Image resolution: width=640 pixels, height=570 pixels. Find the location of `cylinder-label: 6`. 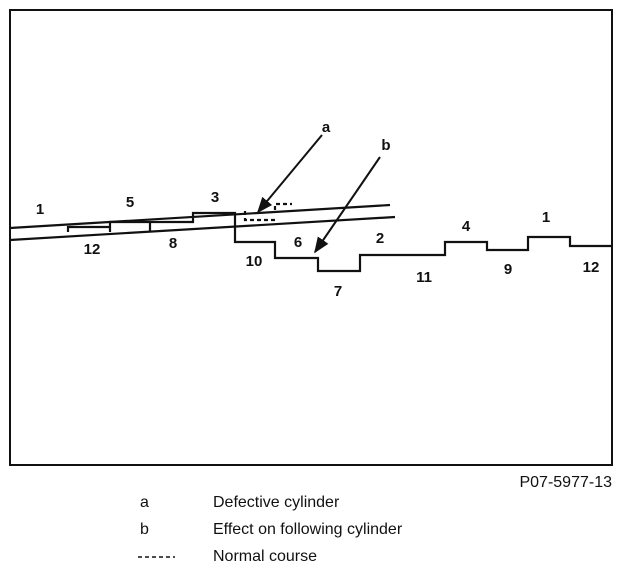

cylinder-label: 6 is located at coordinates (298, 242).